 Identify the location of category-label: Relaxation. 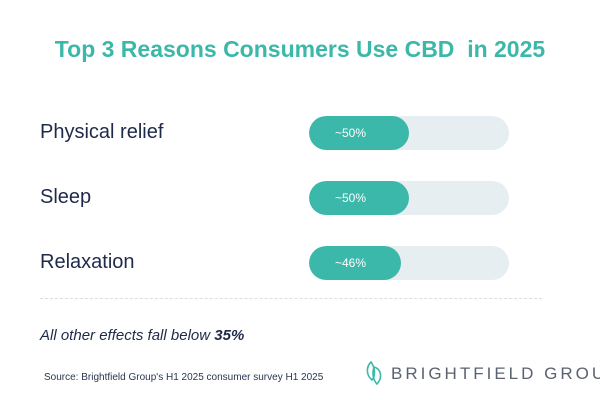
(87, 262).